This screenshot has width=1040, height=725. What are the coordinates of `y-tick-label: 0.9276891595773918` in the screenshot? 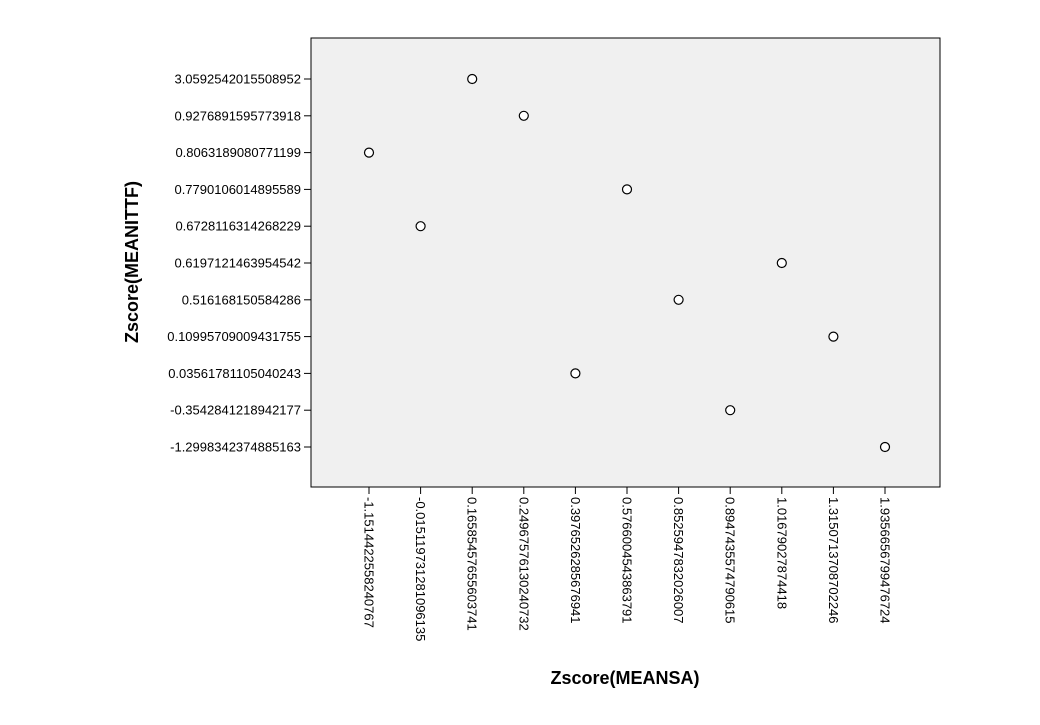 It's located at (237, 115).